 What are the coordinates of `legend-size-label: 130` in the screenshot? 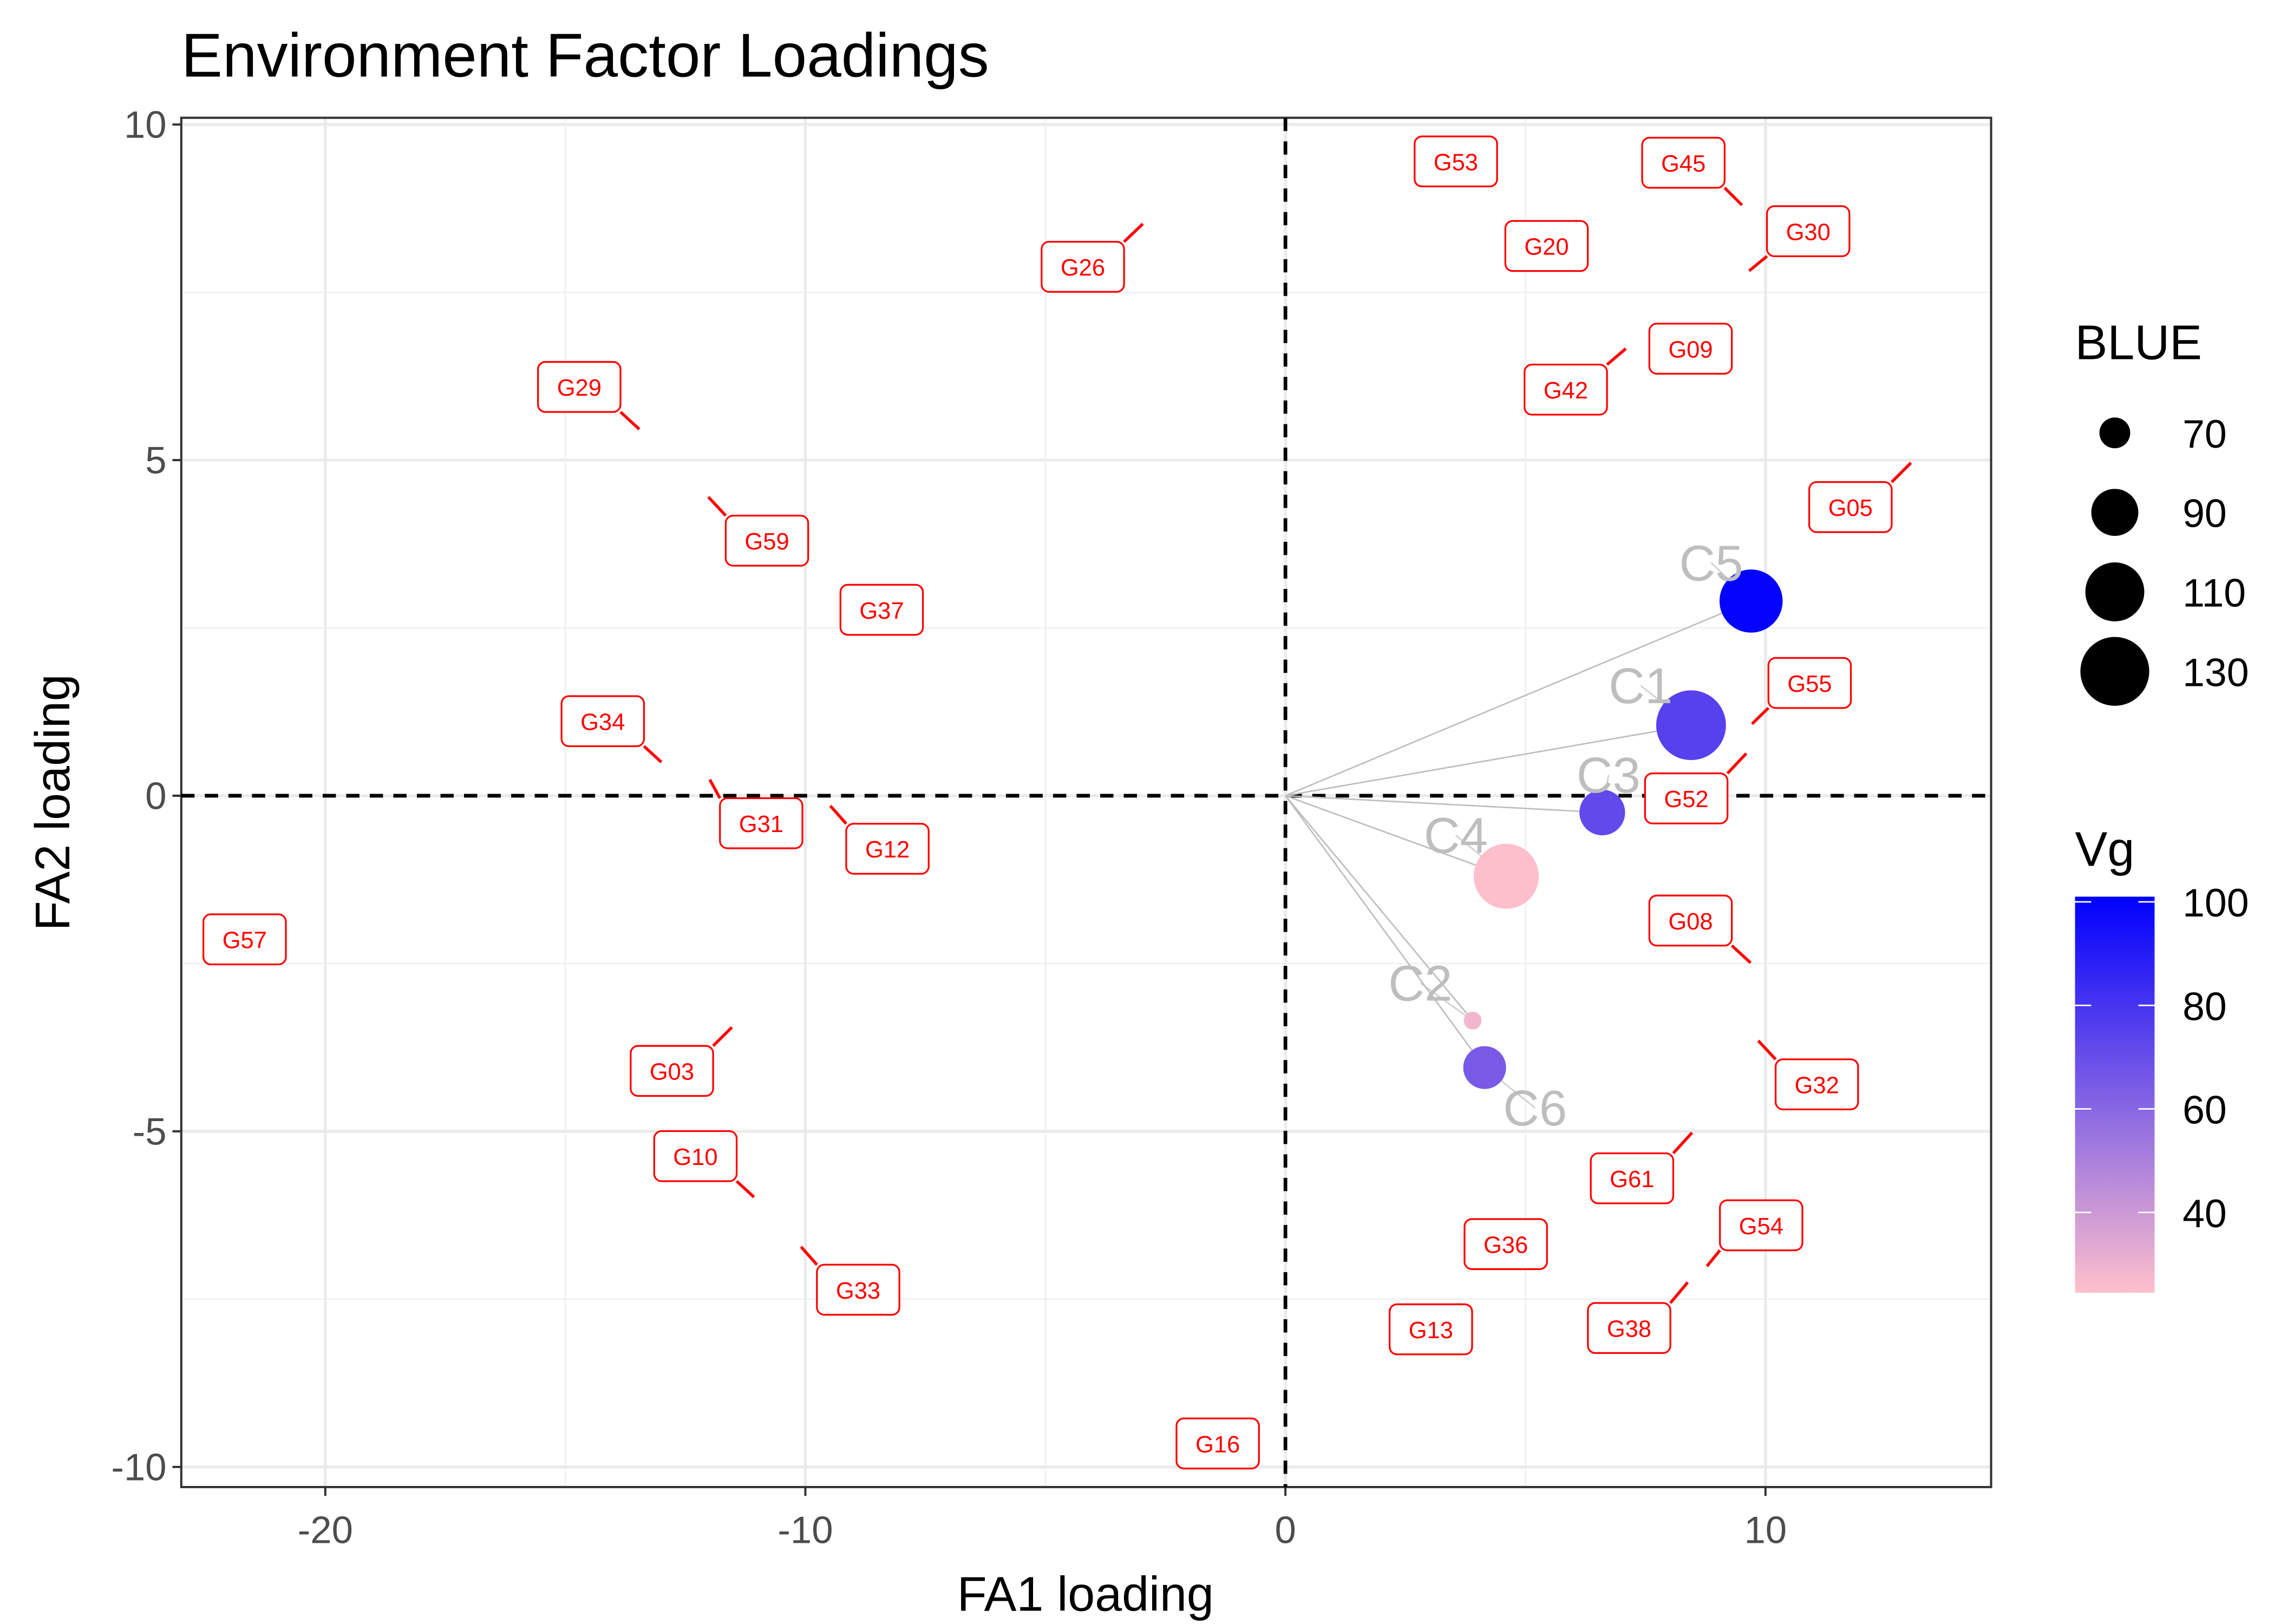 It's located at (2216, 672).